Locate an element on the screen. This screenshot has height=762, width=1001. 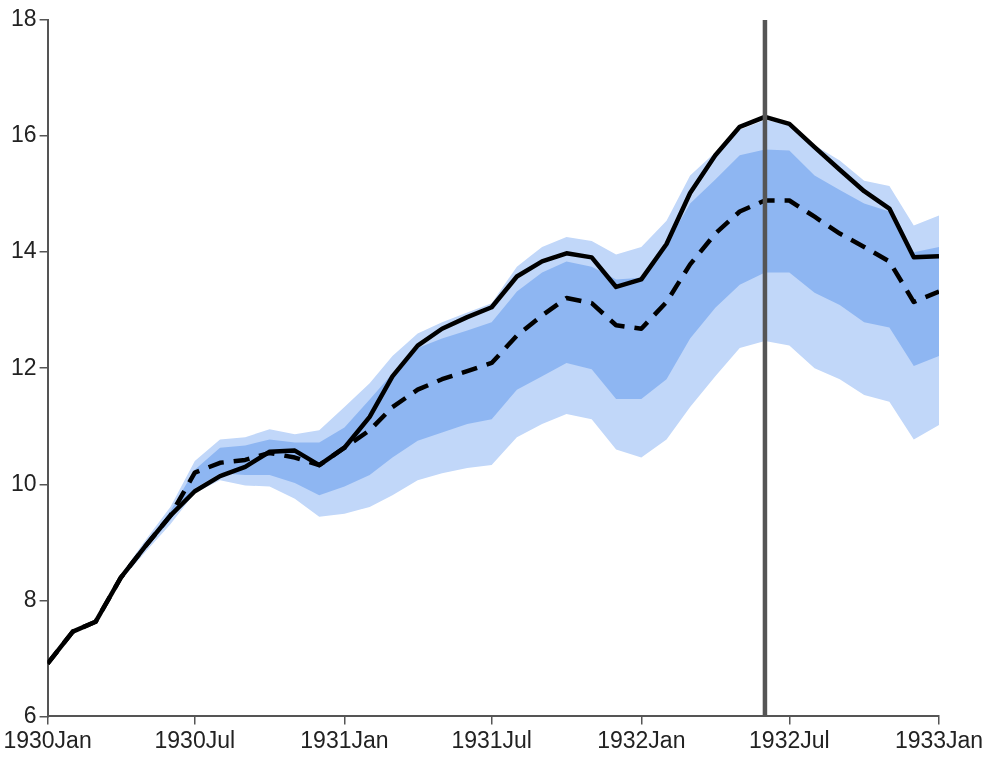
x-tick-label: 1931Jul is located at coordinates (491, 739).